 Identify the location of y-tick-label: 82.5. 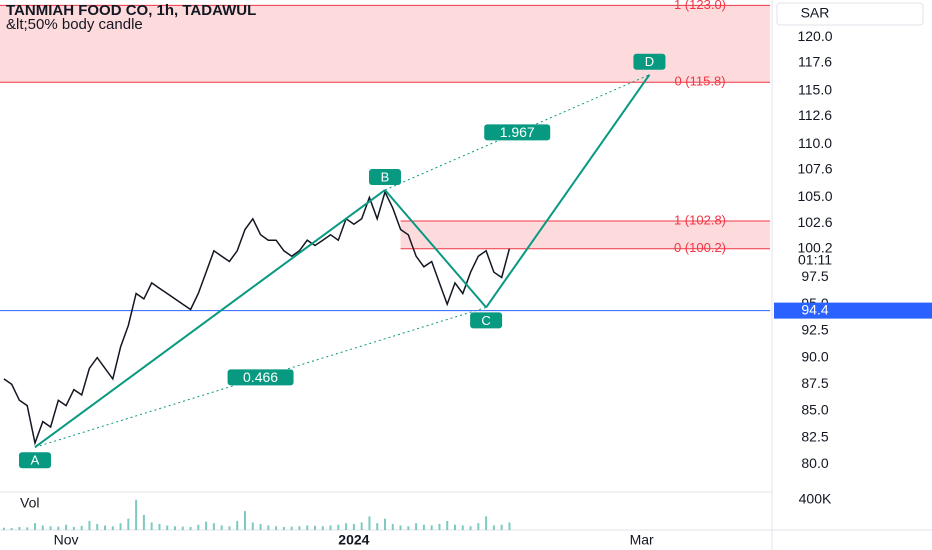
(814, 436).